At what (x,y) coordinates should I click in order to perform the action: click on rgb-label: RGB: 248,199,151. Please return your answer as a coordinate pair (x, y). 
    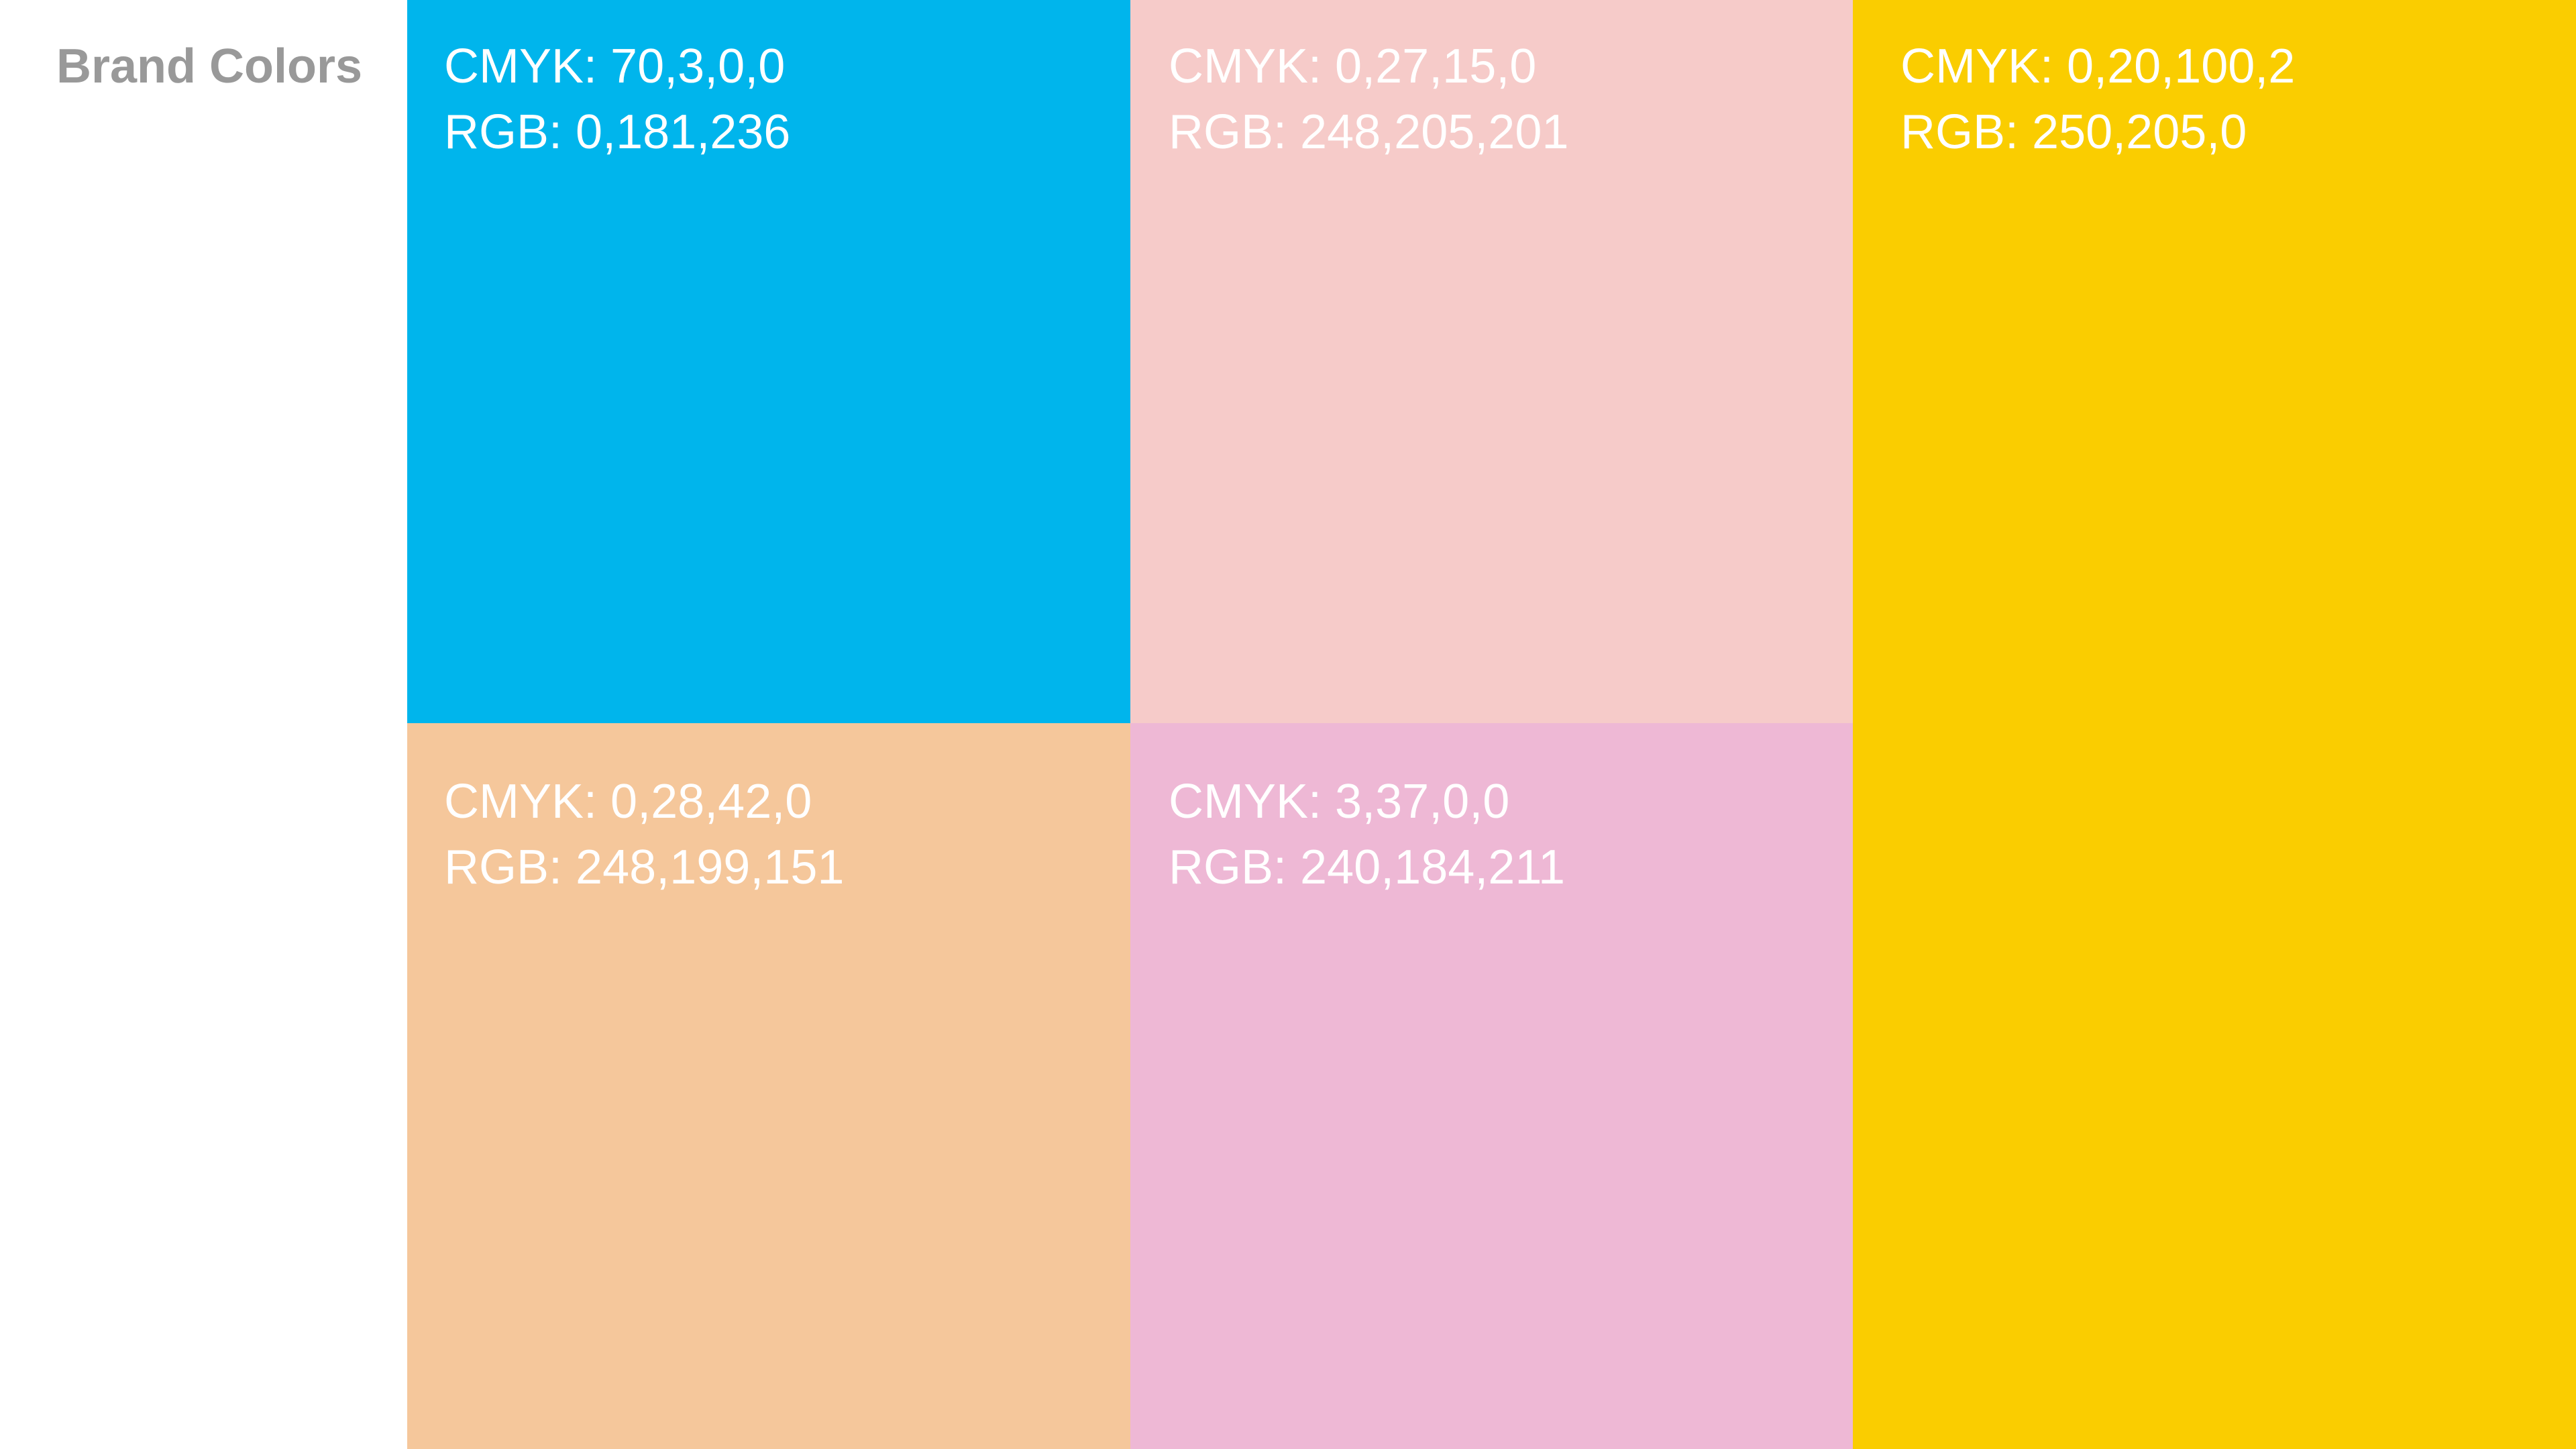
    Looking at the image, I should click on (644, 867).